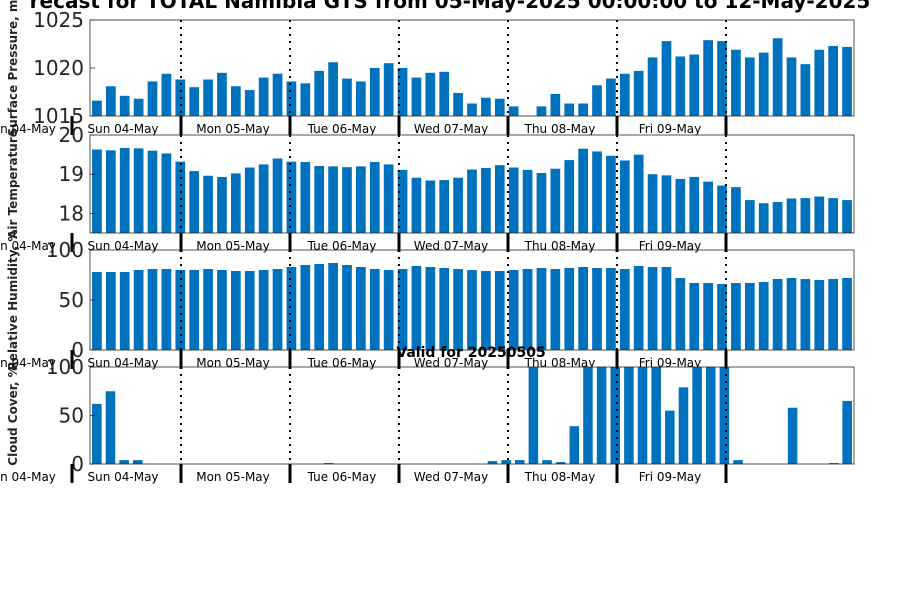 Image resolution: width=900 pixels, height=604 pixels. Describe the element at coordinates (13, 184) in the screenshot. I see `y-axis-label-2: Air Temperature` at that location.